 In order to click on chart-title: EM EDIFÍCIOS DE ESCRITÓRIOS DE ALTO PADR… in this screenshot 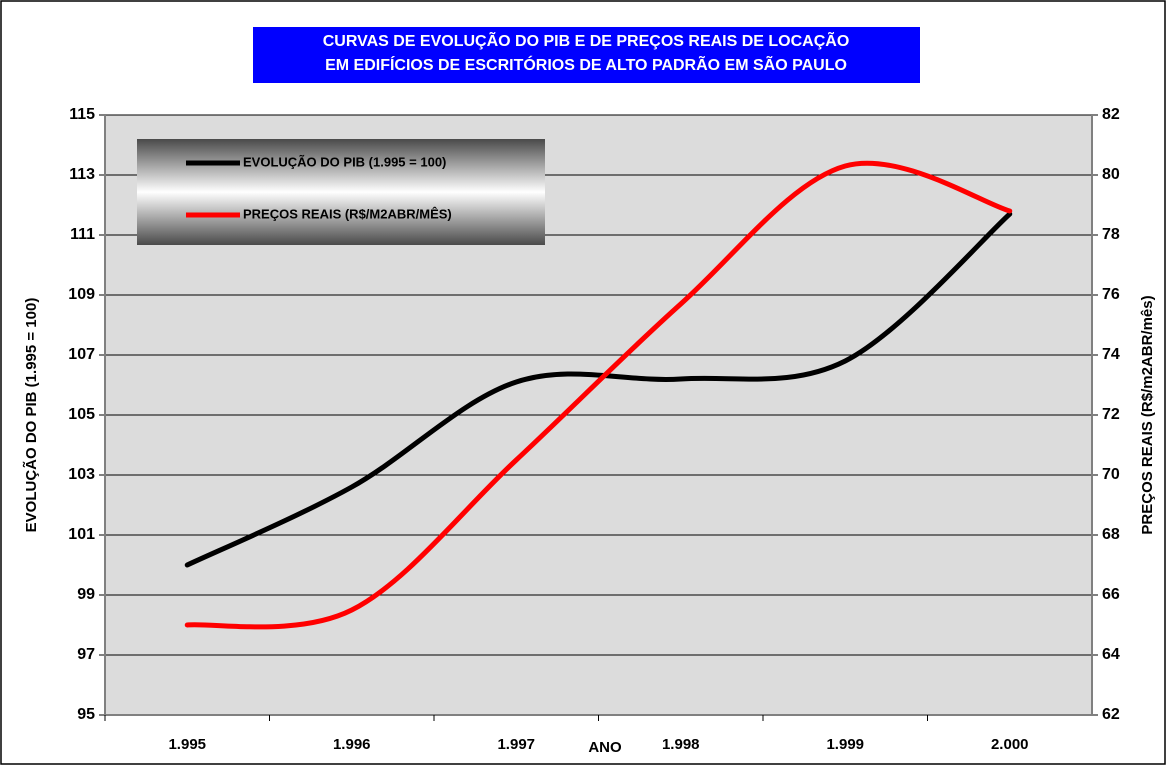, I will do `click(586, 64)`.